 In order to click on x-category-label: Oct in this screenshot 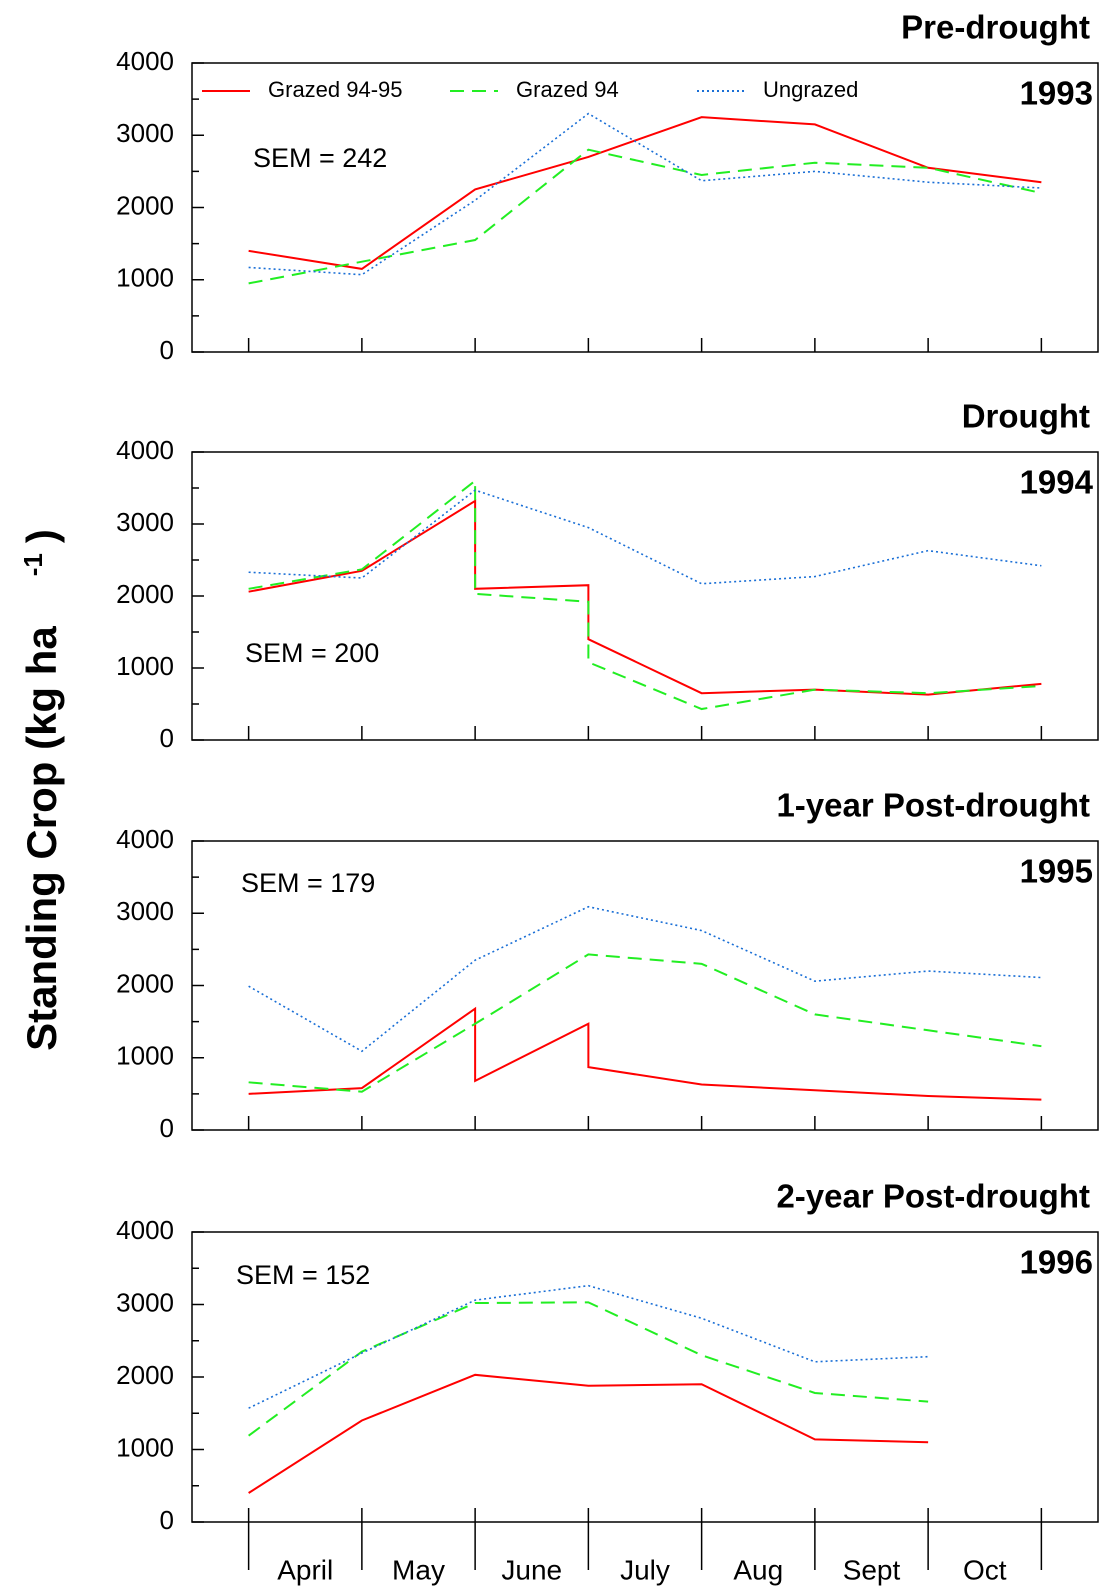, I will do `click(985, 1569)`.